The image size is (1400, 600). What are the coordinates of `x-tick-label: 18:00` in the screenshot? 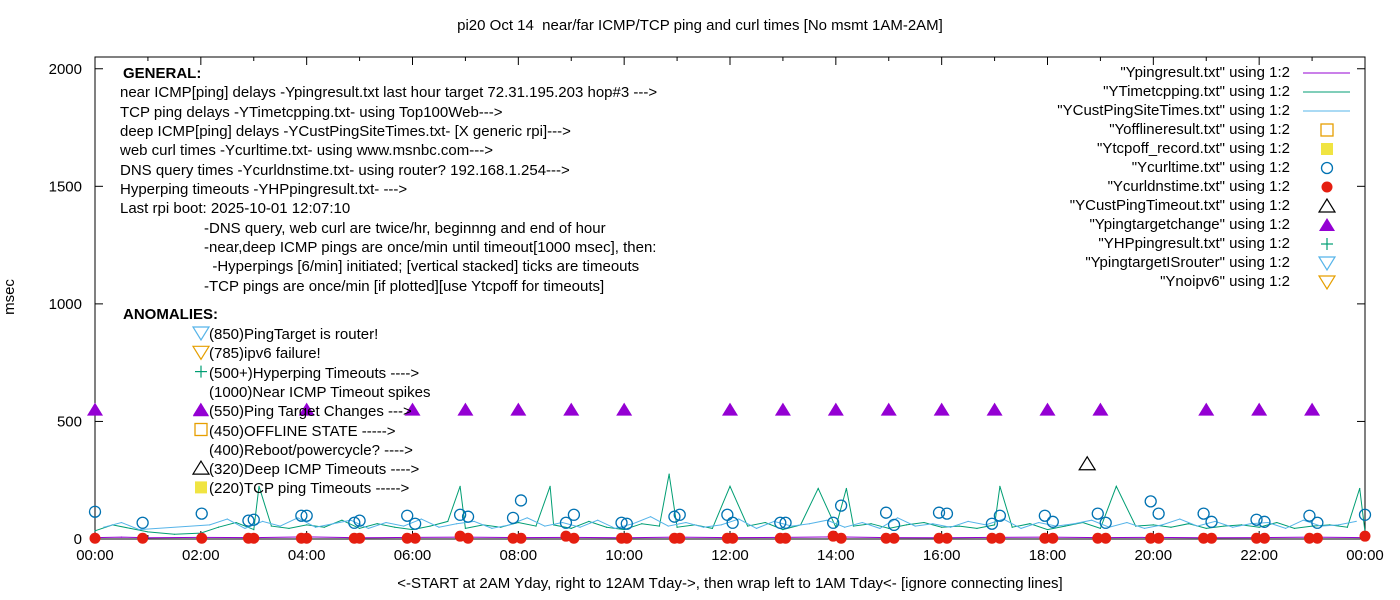 It's located at (1048, 555).